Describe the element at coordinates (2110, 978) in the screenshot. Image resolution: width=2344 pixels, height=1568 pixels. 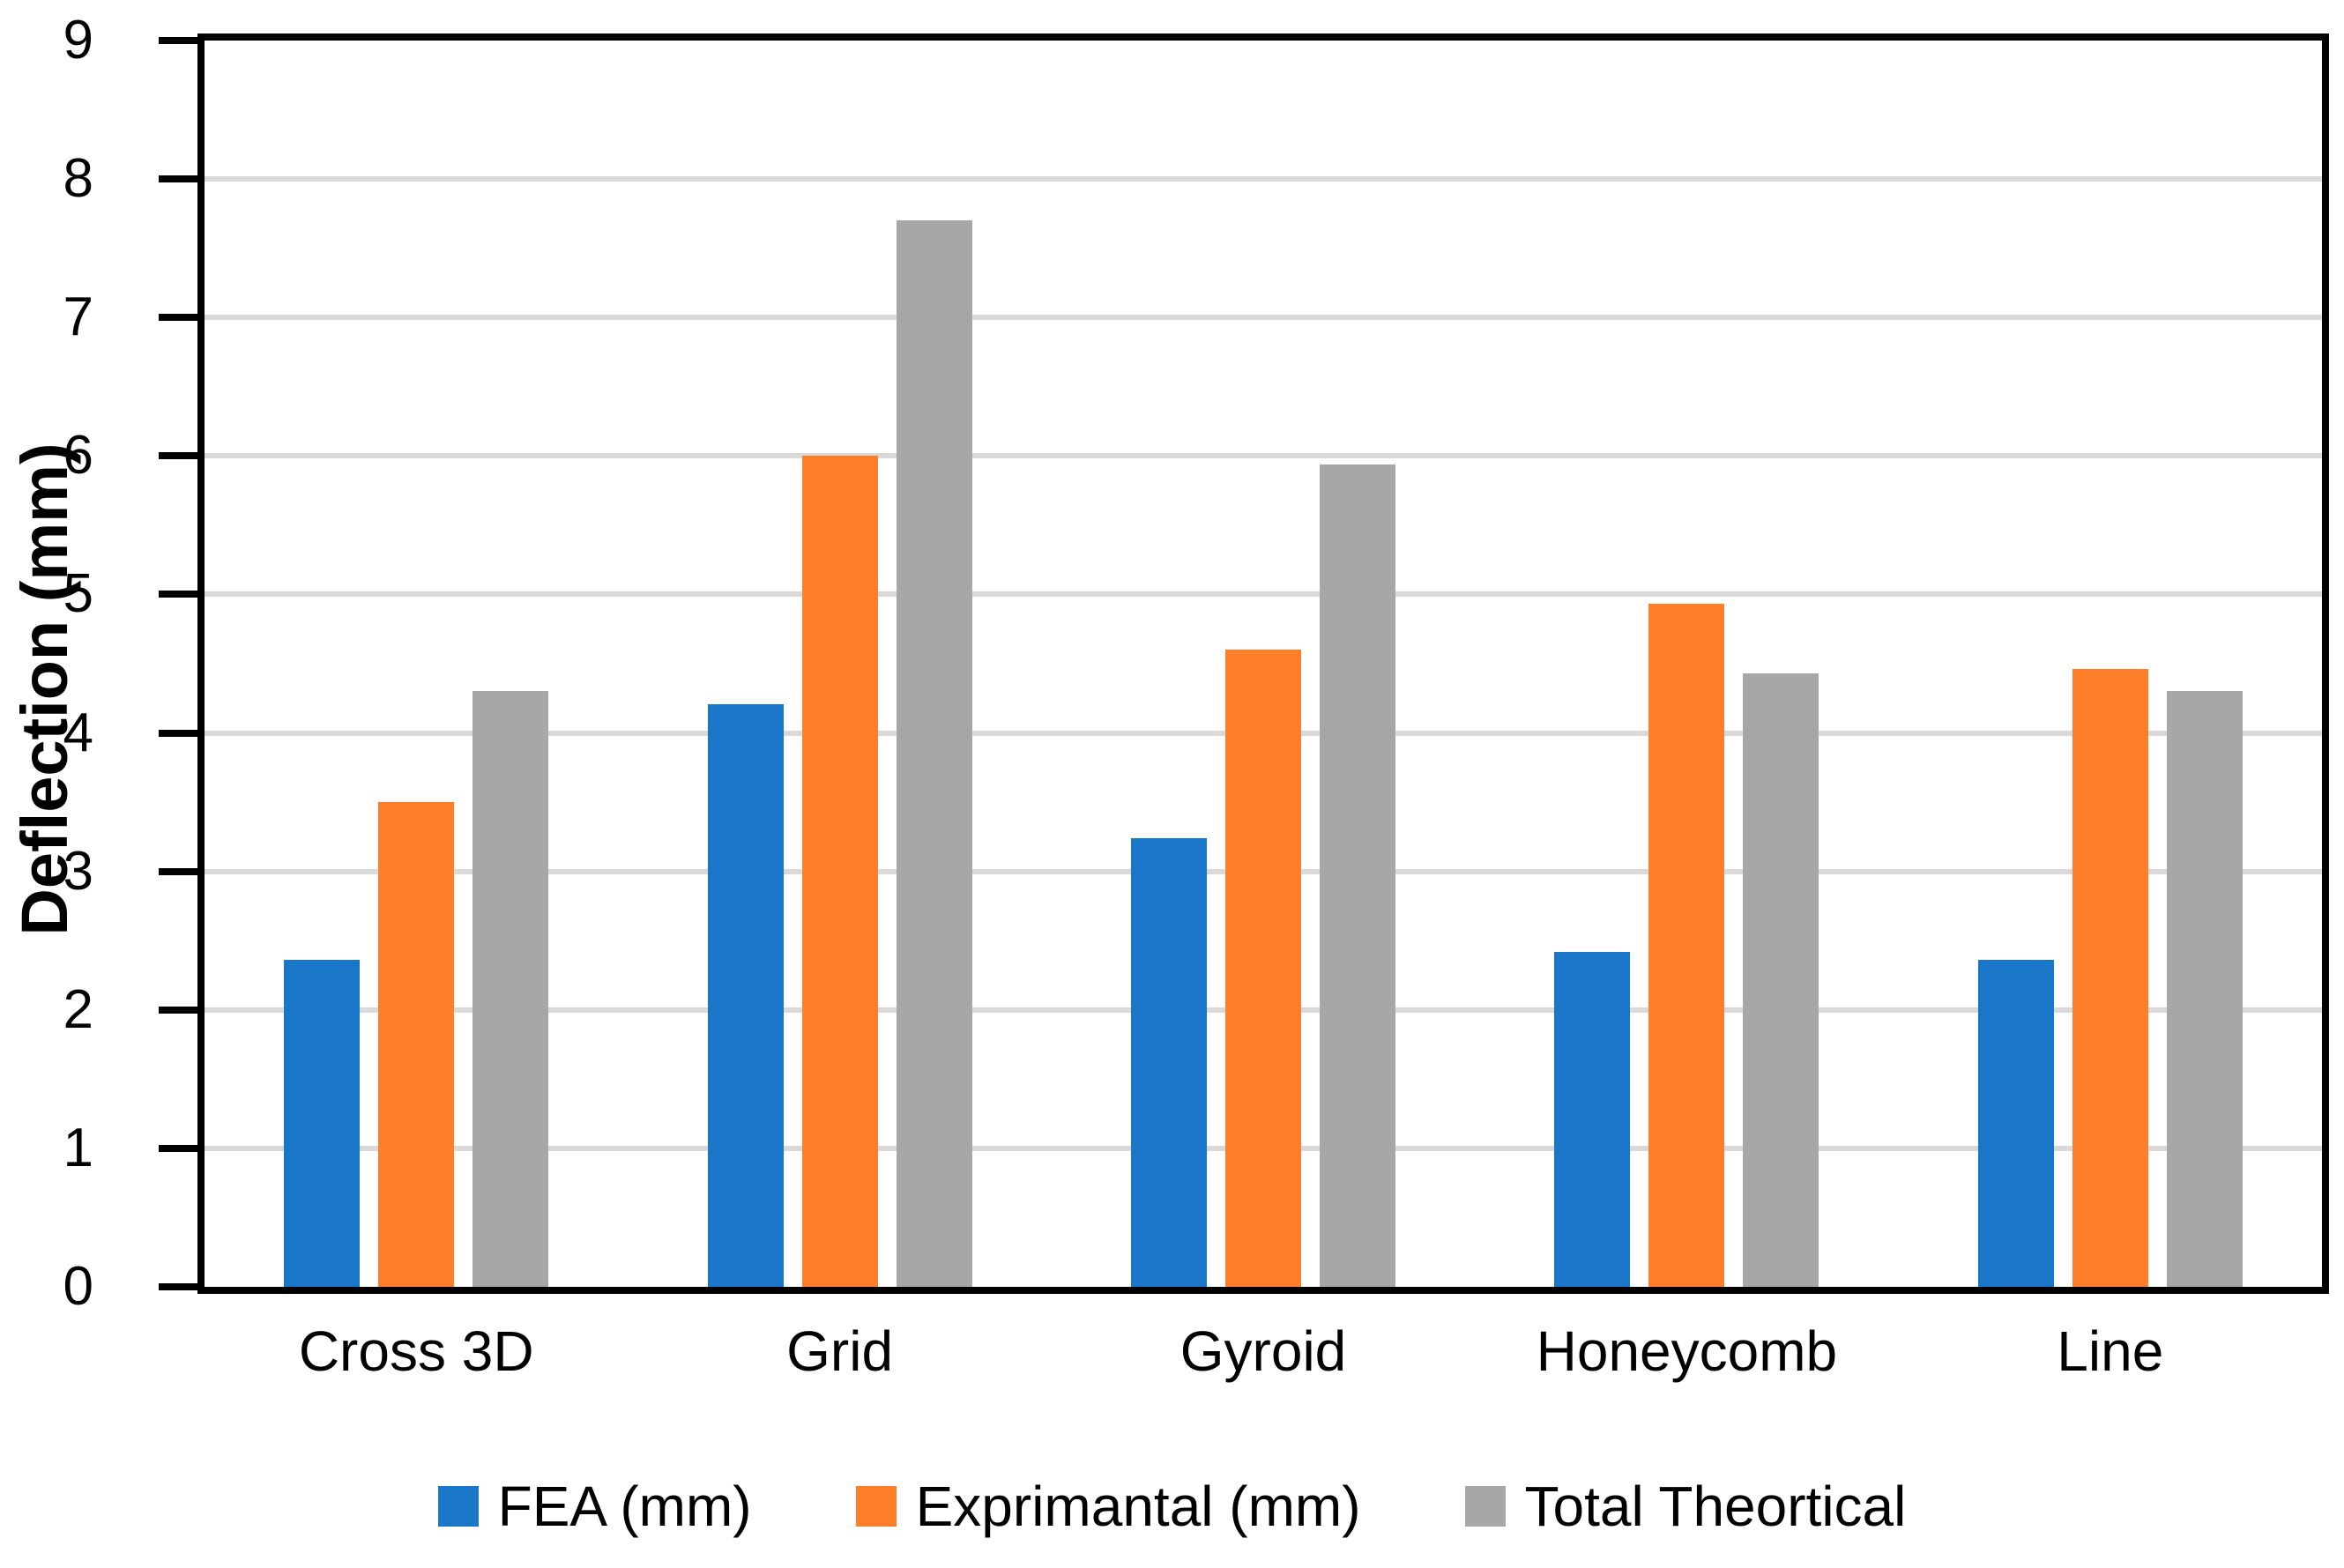
I see `bar-exprimantal-mm-line` at that location.